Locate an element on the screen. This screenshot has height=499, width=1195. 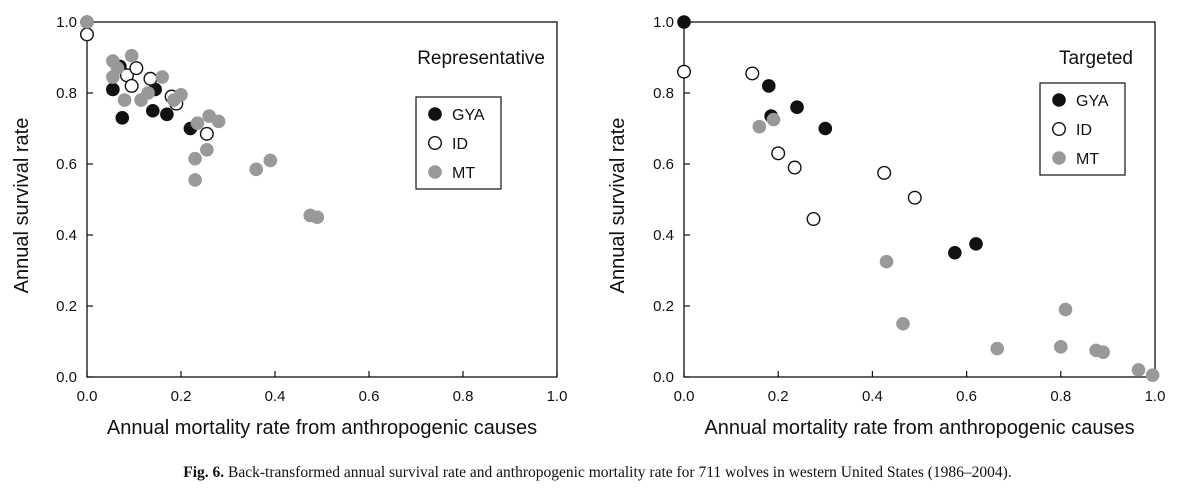
panel-title: Representative is located at coordinates (481, 58).